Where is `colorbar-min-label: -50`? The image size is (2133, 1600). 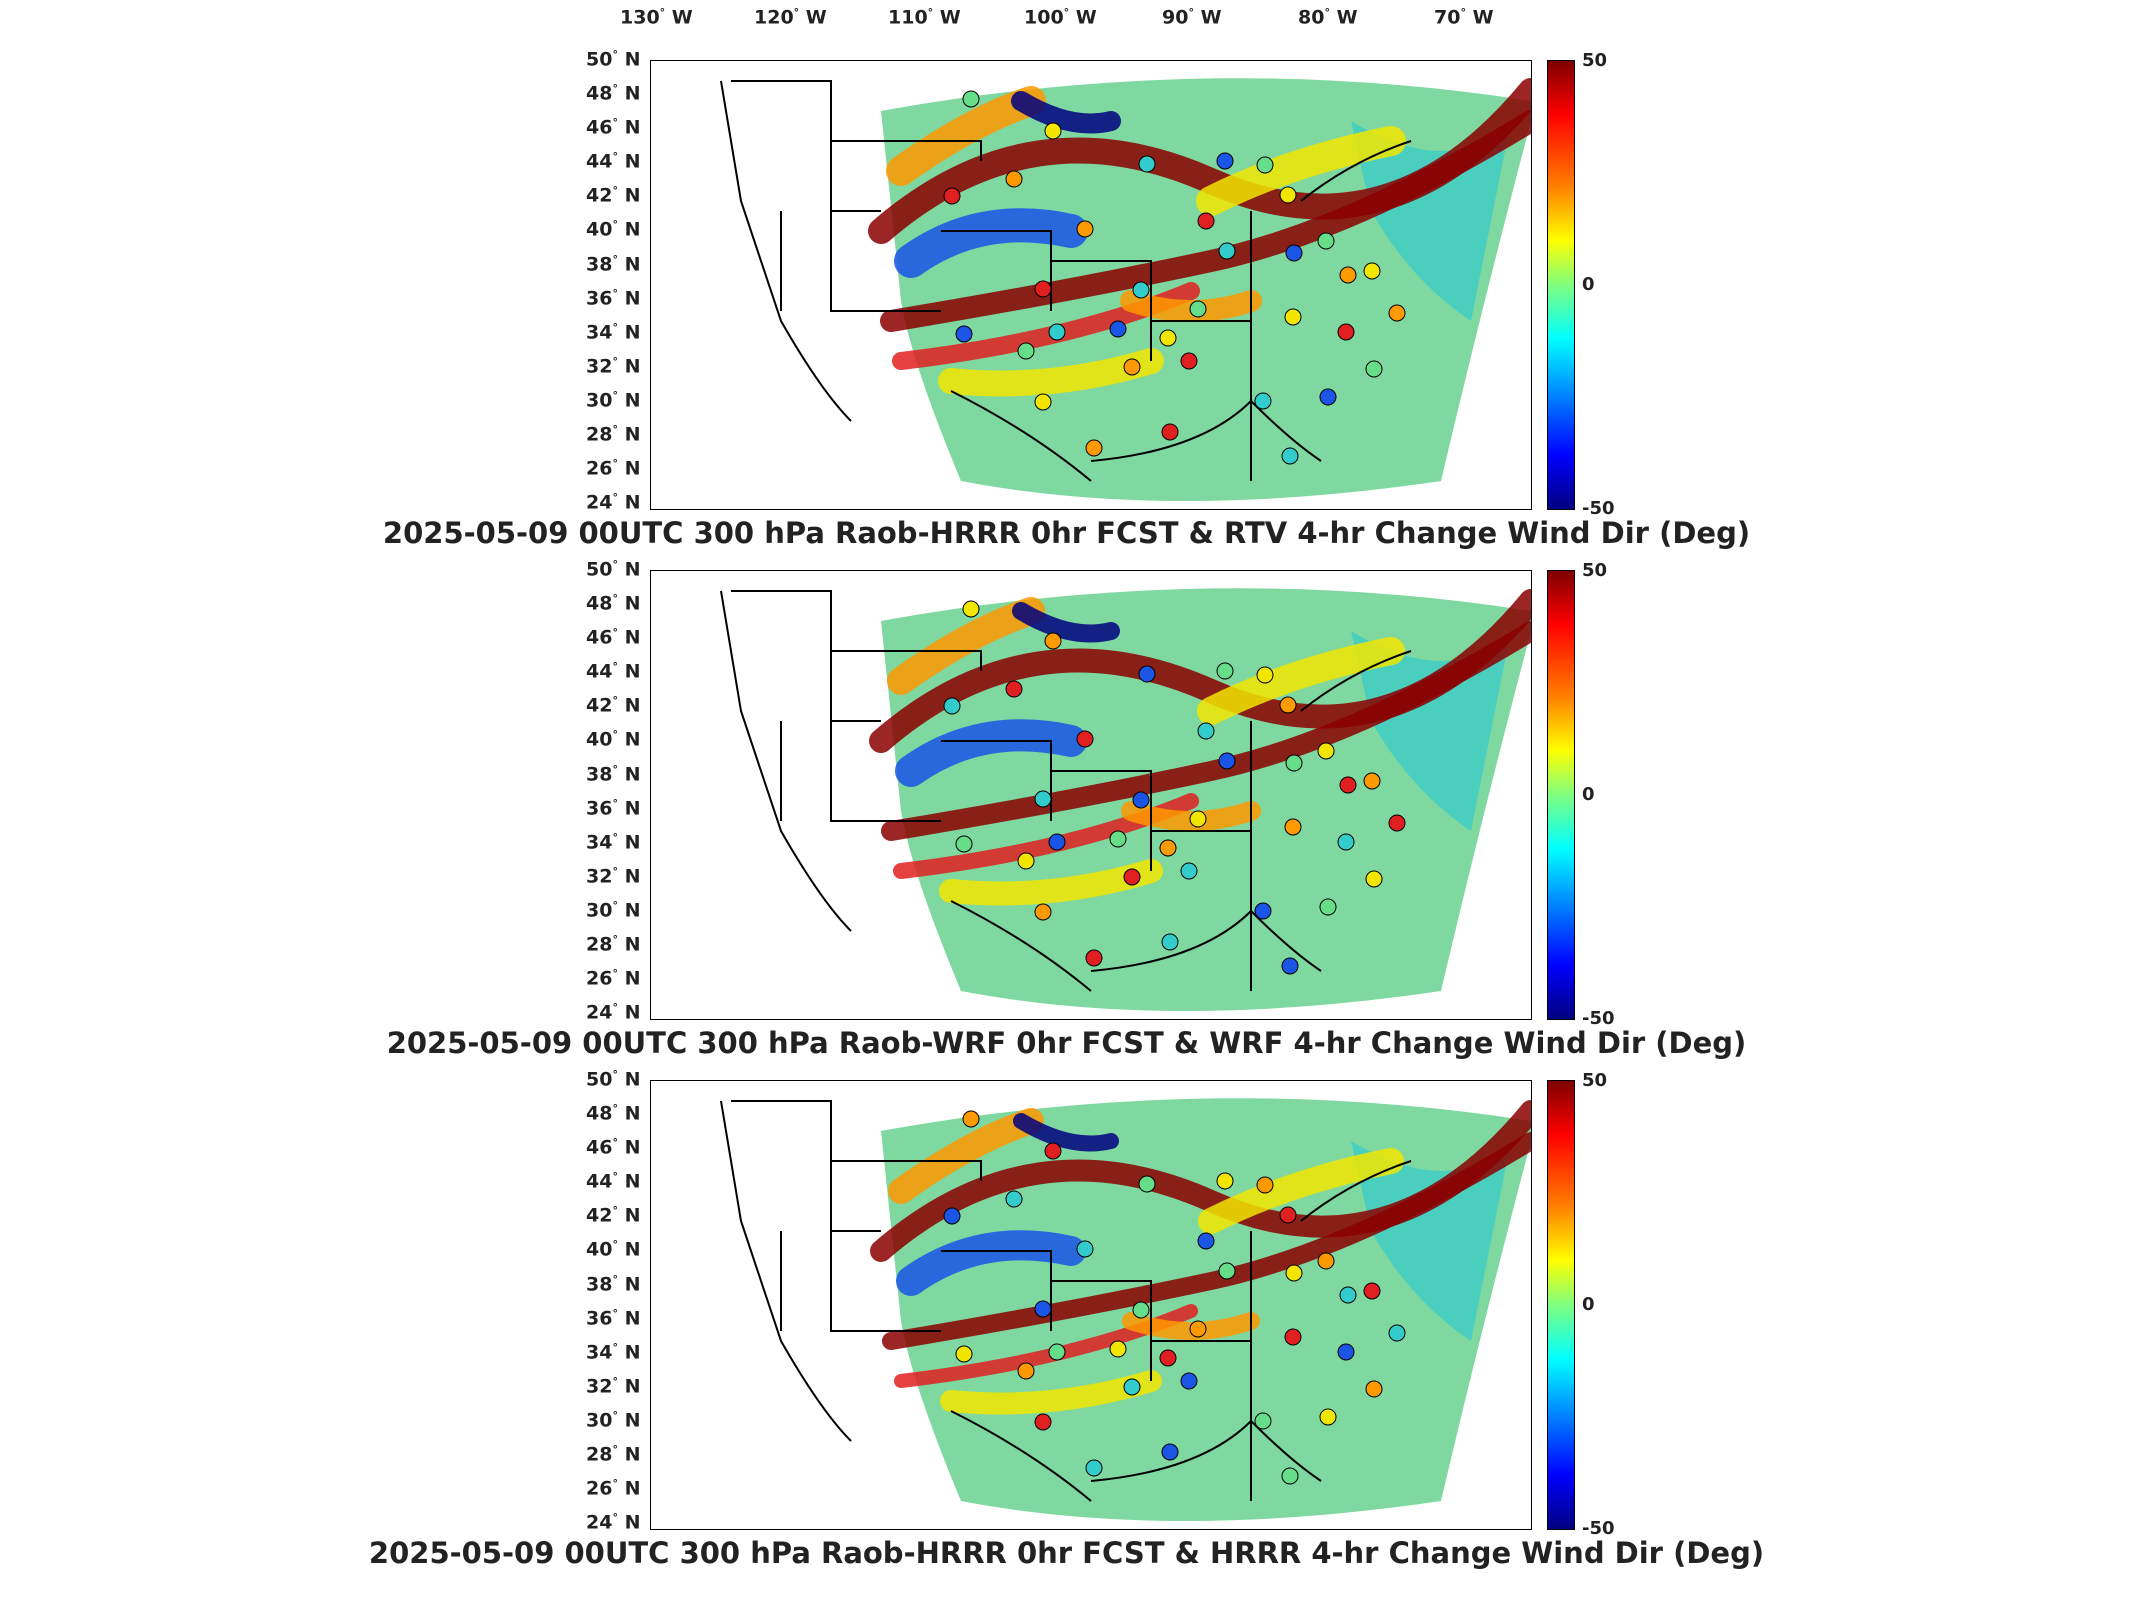 colorbar-min-label: -50 is located at coordinates (1598, 508).